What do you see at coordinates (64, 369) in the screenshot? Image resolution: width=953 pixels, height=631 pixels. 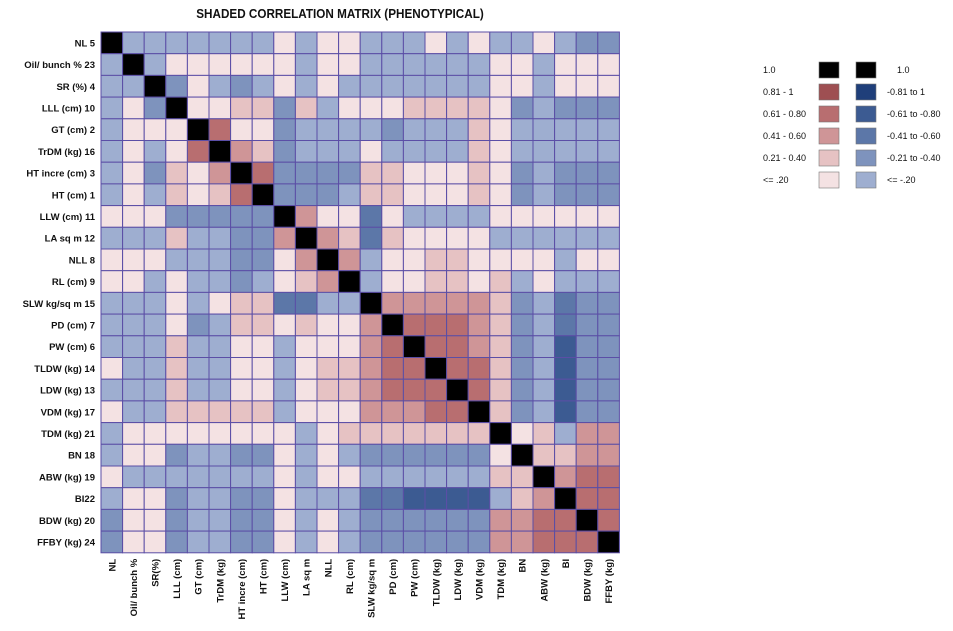 I see `row-label: TLDW (kg) 14` at bounding box center [64, 369].